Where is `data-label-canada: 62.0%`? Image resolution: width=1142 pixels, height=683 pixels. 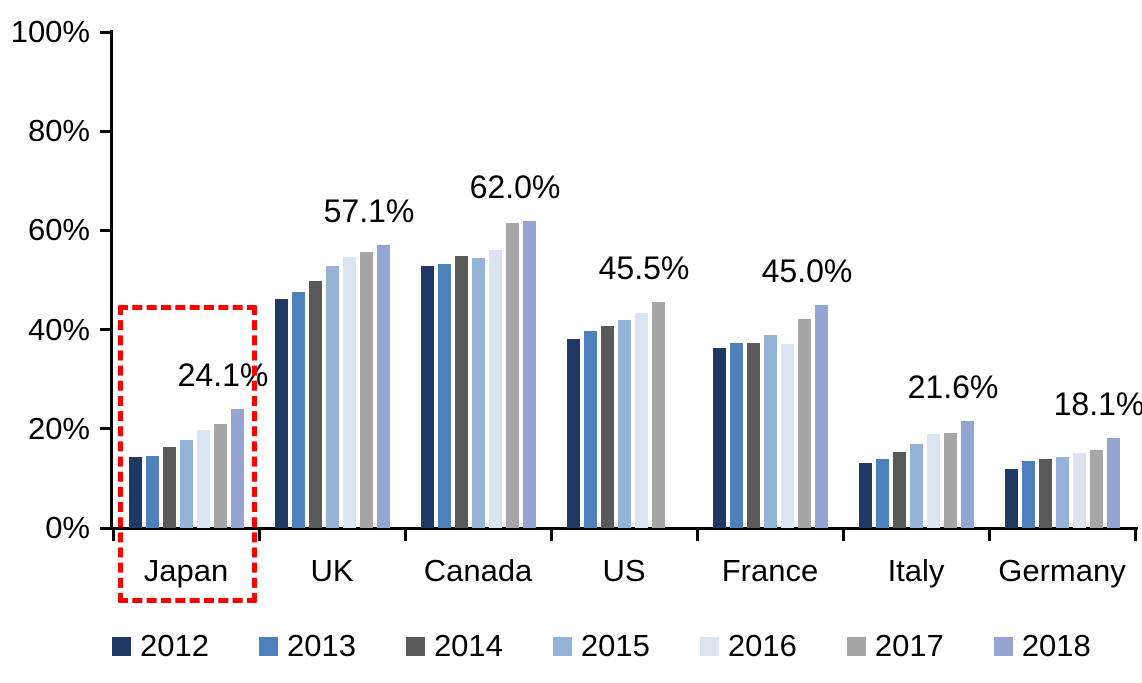 data-label-canada: 62.0% is located at coordinates (515, 186).